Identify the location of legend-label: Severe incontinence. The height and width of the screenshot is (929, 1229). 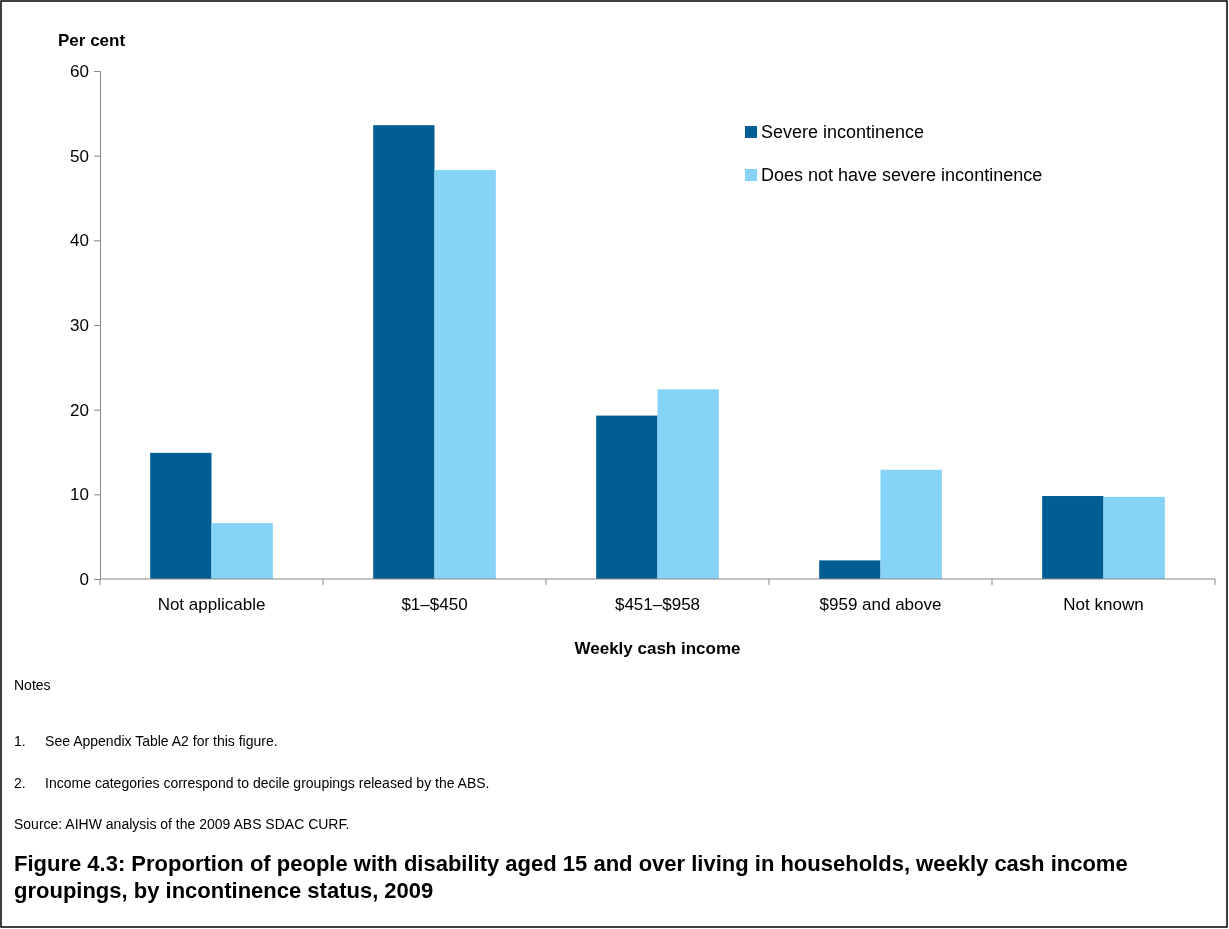
(843, 132).